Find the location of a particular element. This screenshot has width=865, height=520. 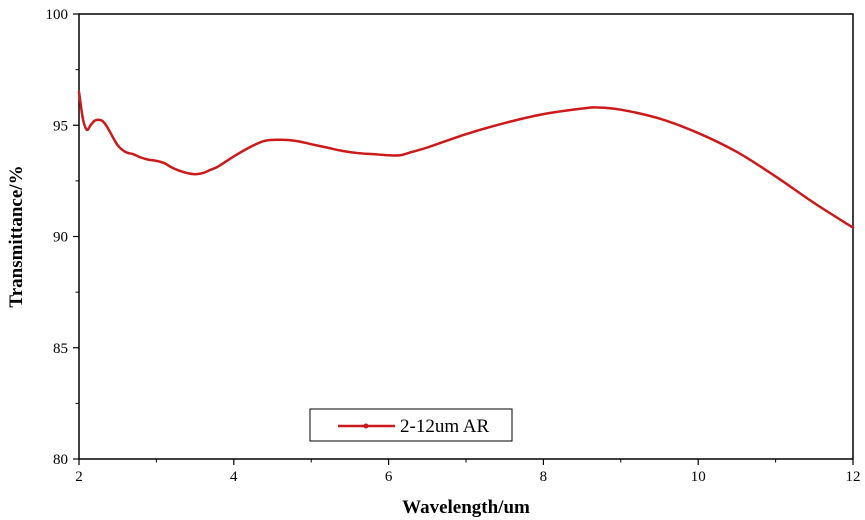

x-tick-label: 4 is located at coordinates (234, 477).